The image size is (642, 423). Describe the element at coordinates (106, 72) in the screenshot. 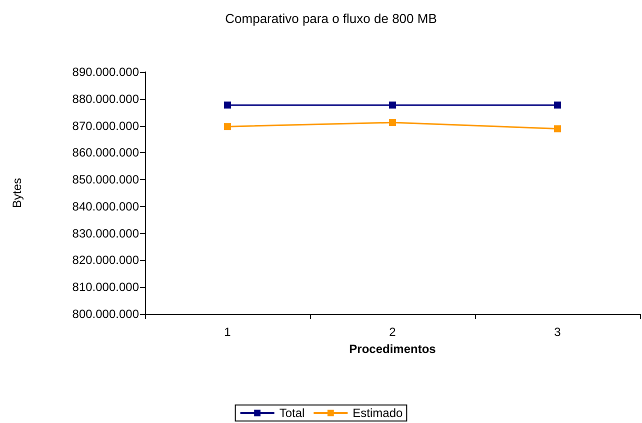

I see `y-tick-label: 890.000.000` at that location.